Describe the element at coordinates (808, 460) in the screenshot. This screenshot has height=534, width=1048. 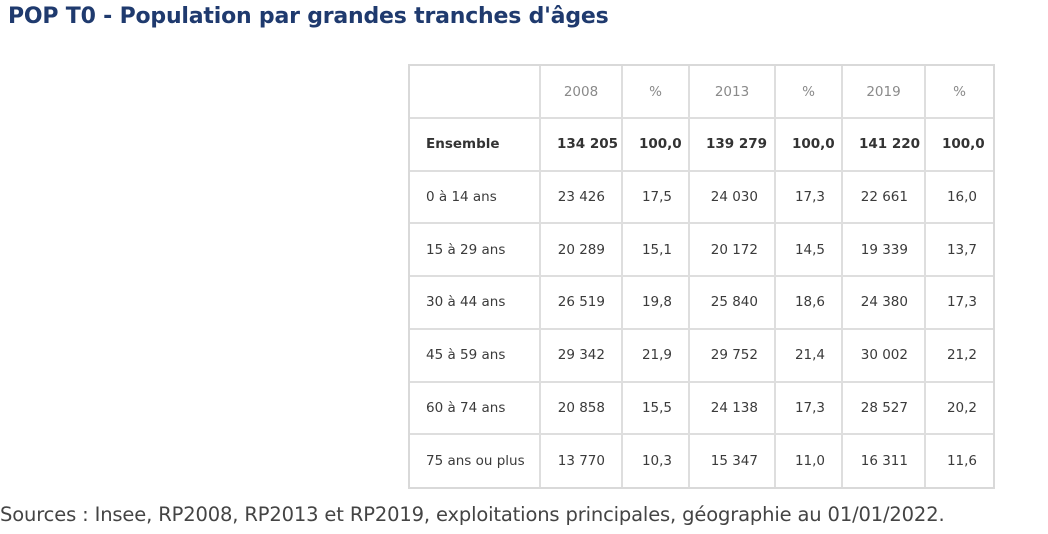
I see `cell-pct-2013: 11,0` at that location.